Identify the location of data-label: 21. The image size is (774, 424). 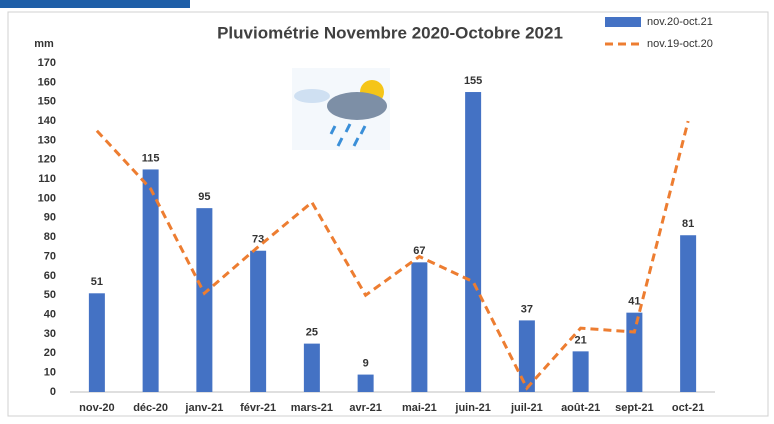
(581, 340).